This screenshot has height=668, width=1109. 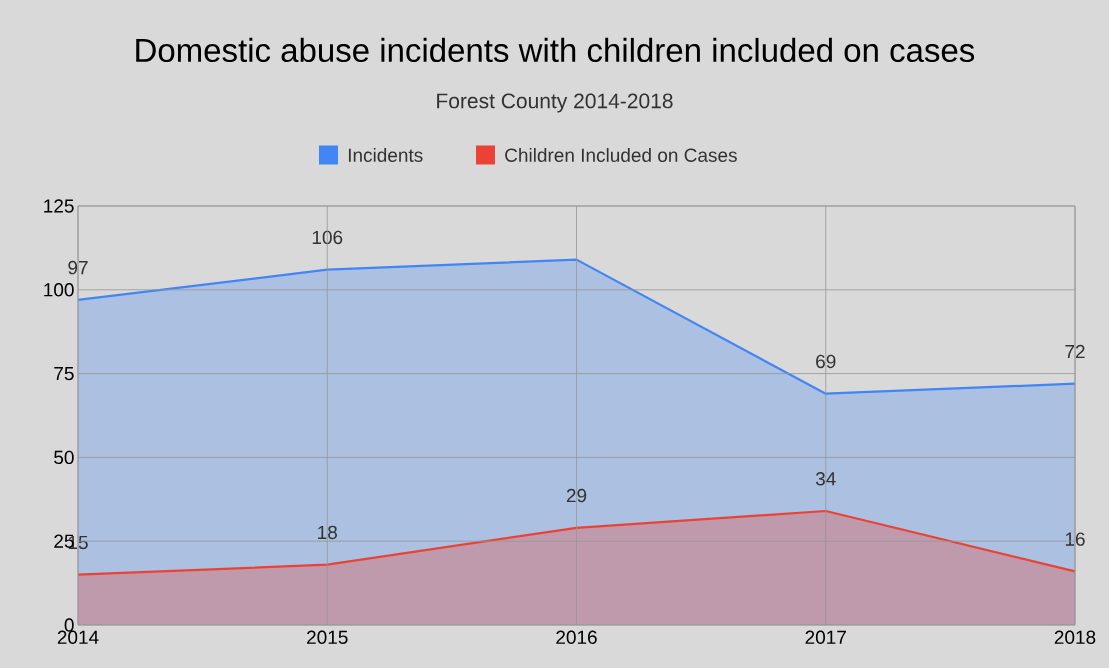 I want to click on x-tick-label: 2015, so click(x=327, y=637).